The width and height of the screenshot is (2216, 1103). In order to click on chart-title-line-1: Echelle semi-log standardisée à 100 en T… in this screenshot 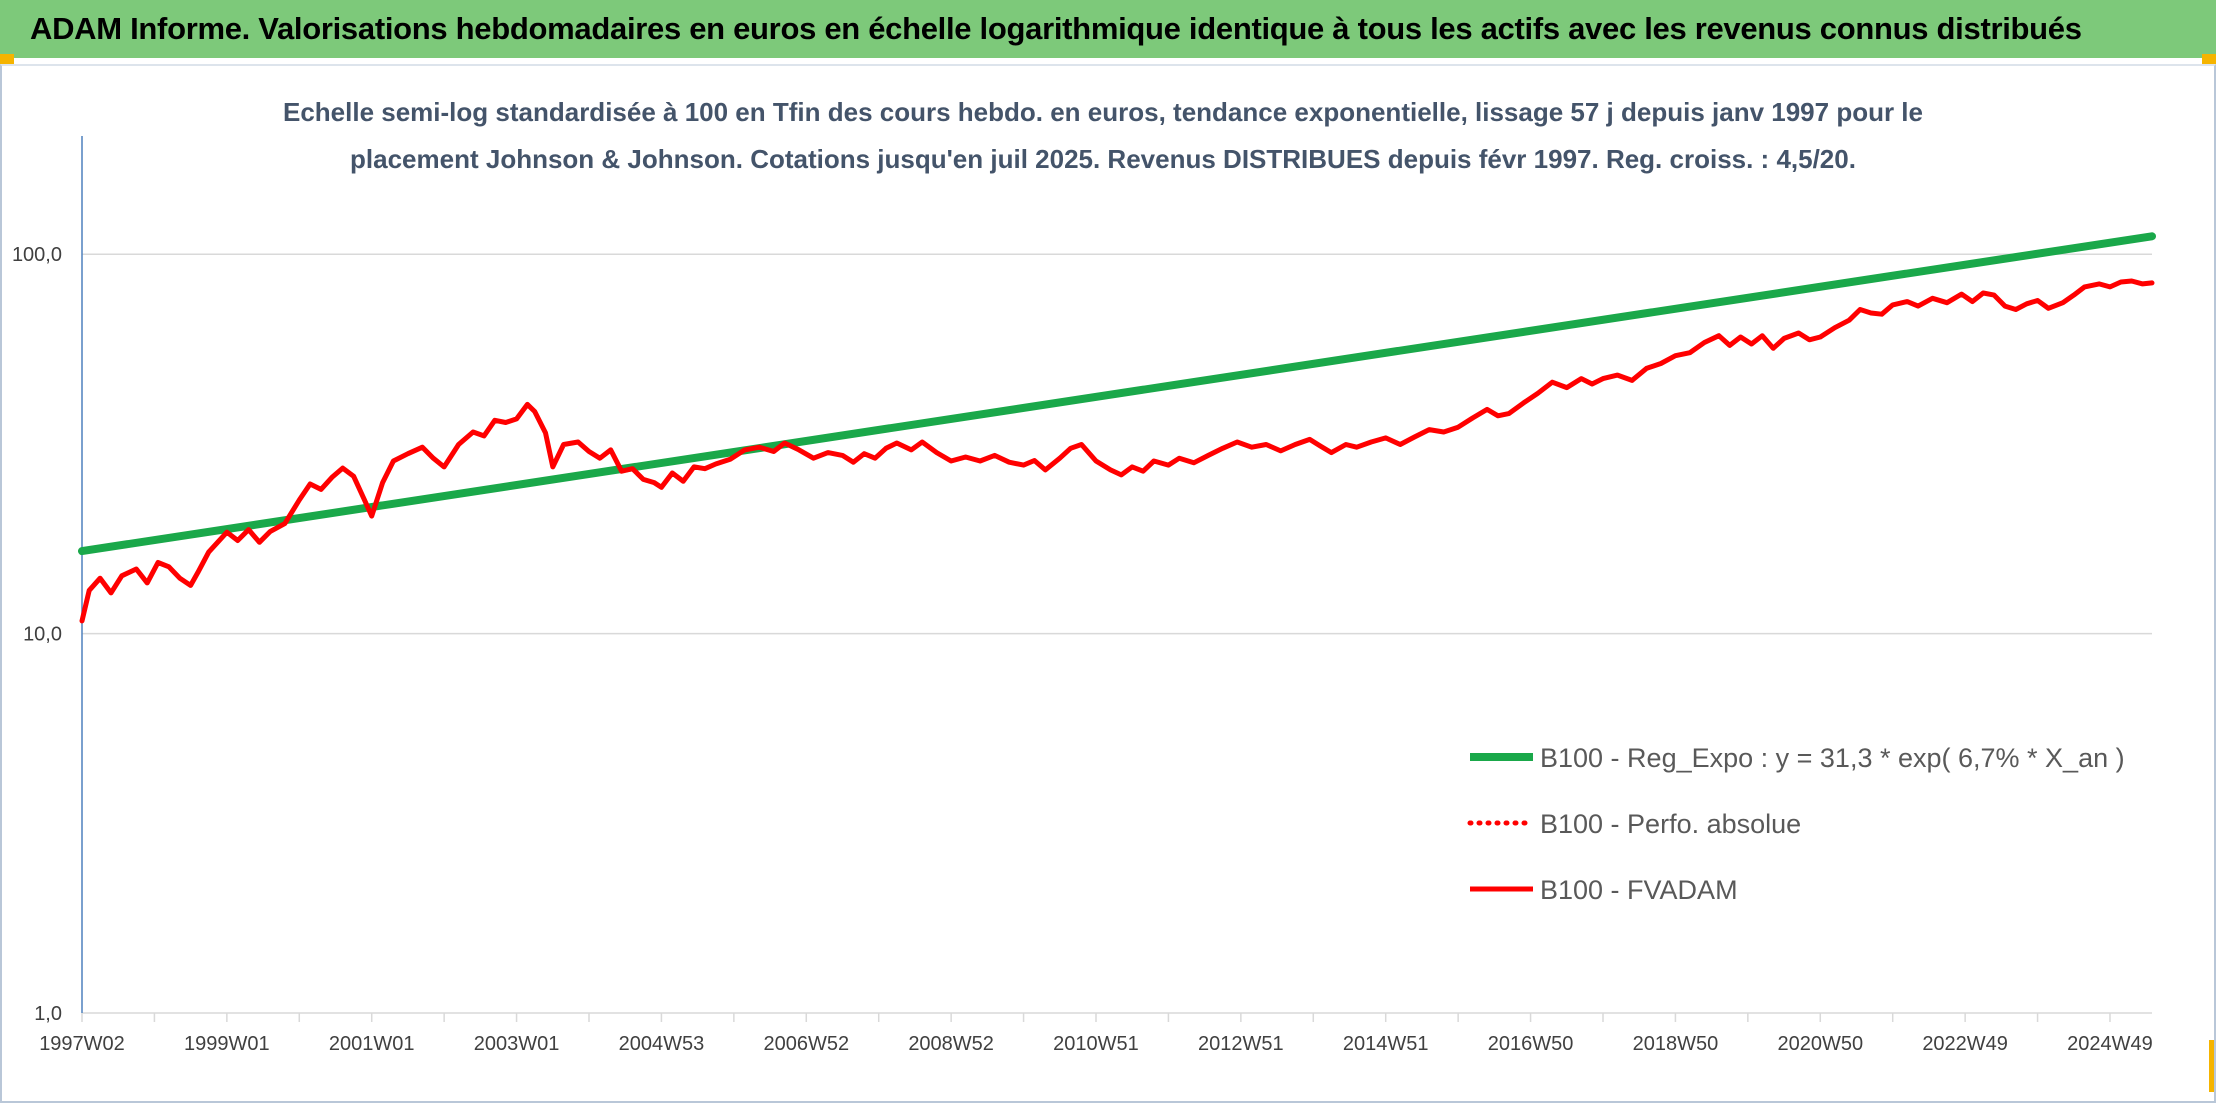, I will do `click(1103, 112)`.